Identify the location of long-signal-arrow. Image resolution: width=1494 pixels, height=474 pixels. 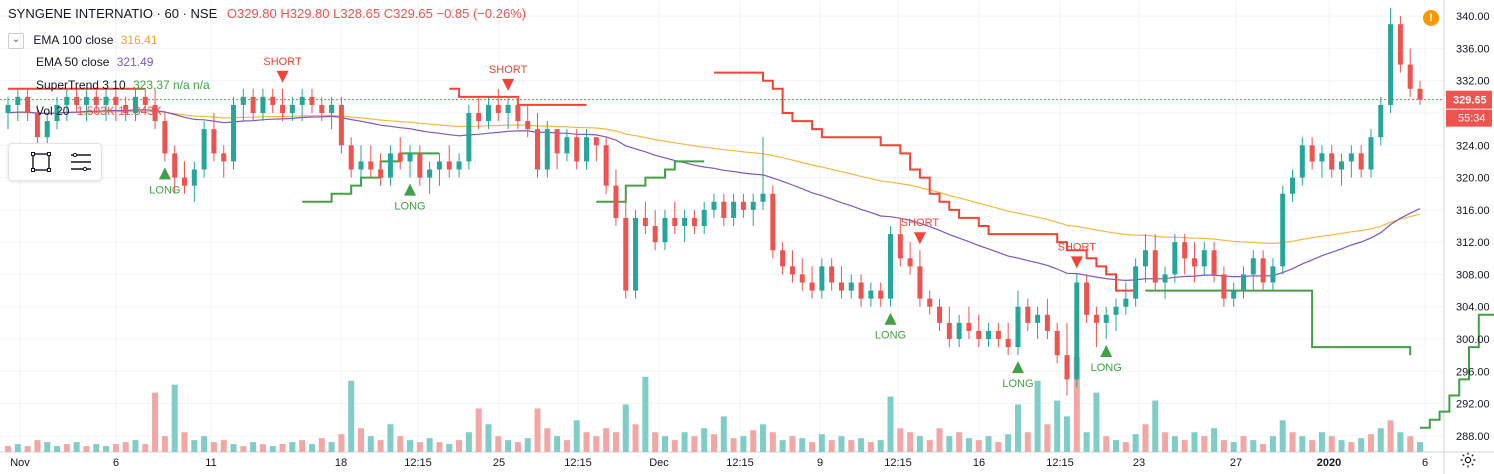
(164, 173).